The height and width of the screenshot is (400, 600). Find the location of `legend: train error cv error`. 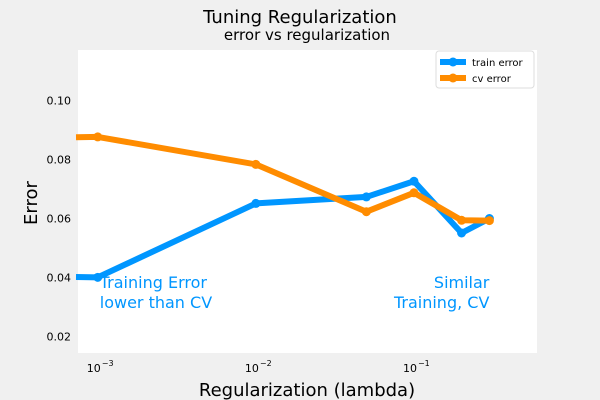

legend: train error cv error is located at coordinates (485, 69).